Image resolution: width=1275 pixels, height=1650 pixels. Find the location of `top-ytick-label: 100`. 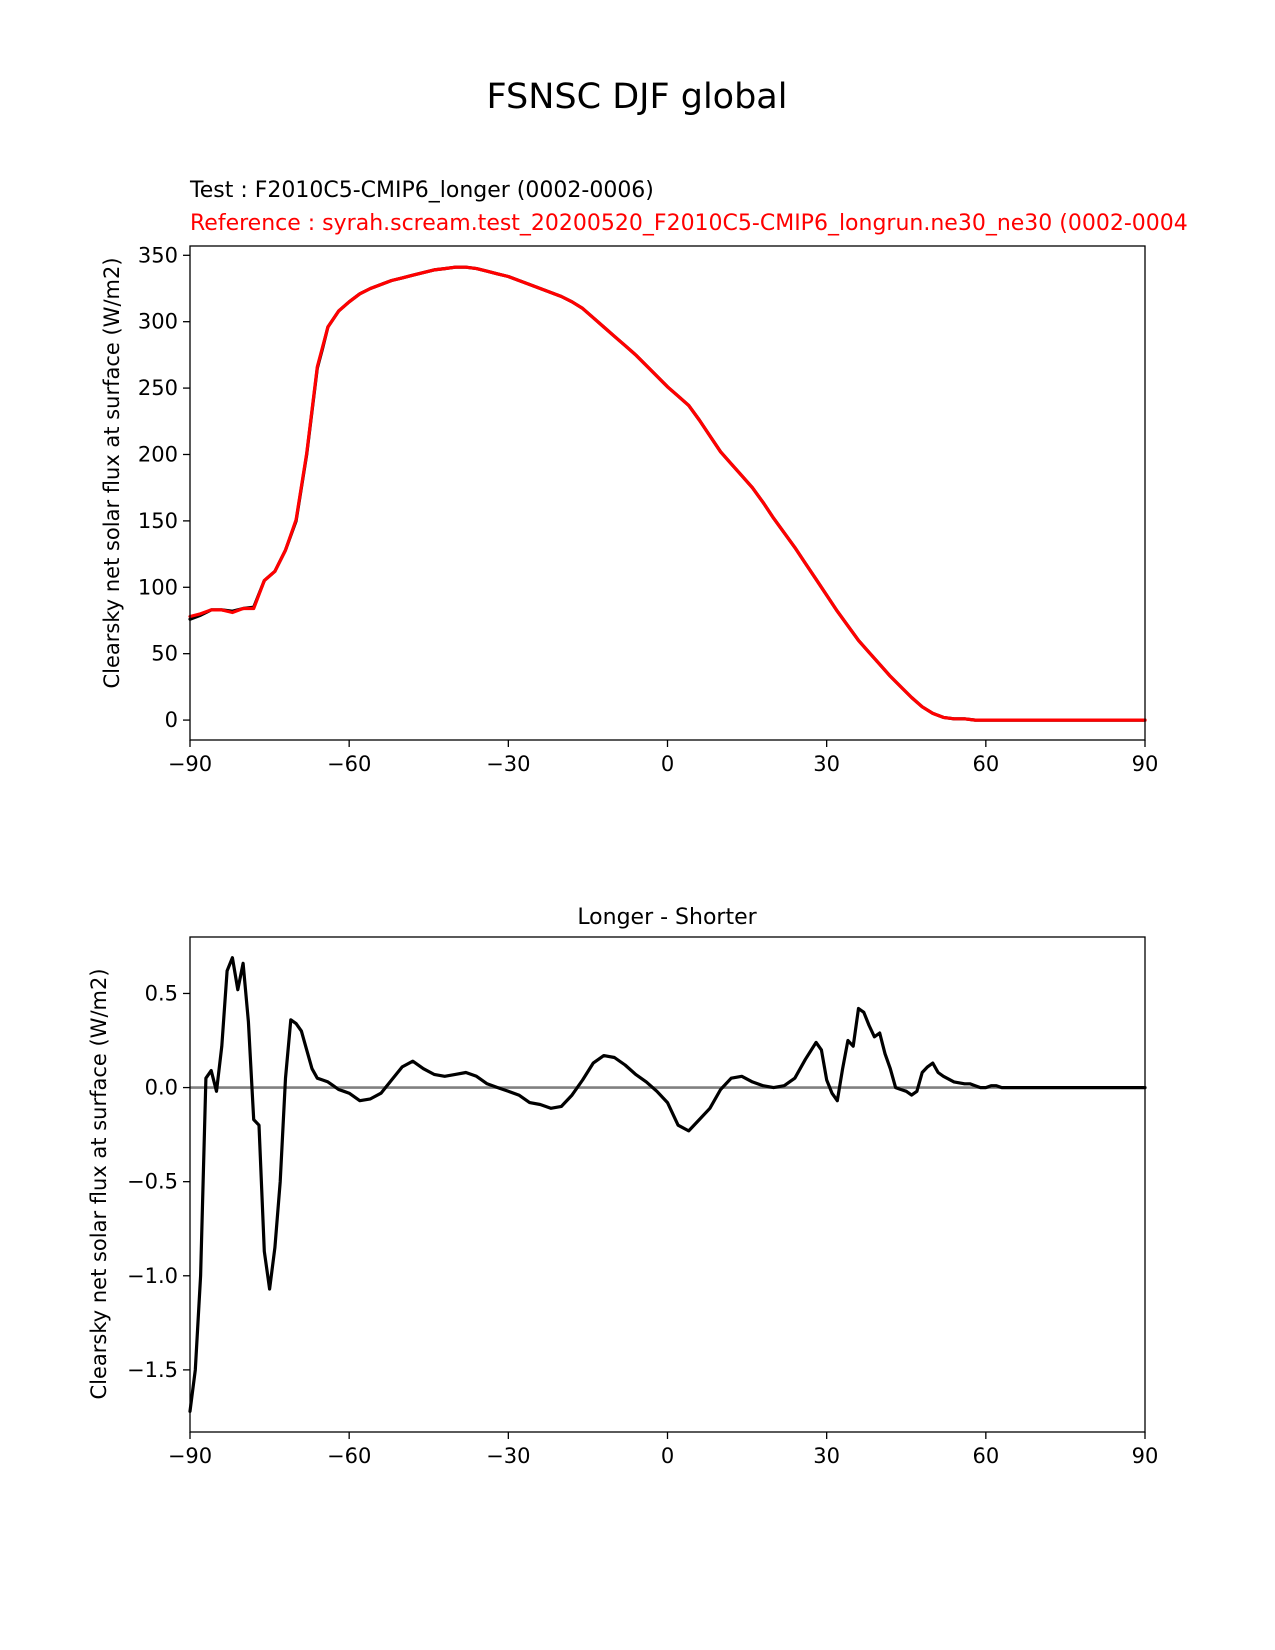

top-ytick-label: 100 is located at coordinates (158, 587).